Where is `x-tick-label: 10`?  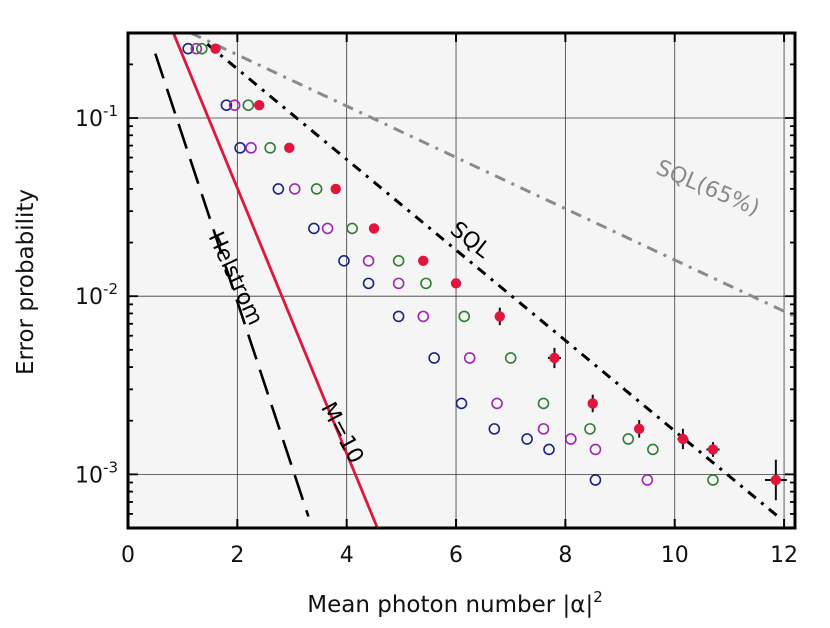
x-tick-label: 10 is located at coordinates (675, 555).